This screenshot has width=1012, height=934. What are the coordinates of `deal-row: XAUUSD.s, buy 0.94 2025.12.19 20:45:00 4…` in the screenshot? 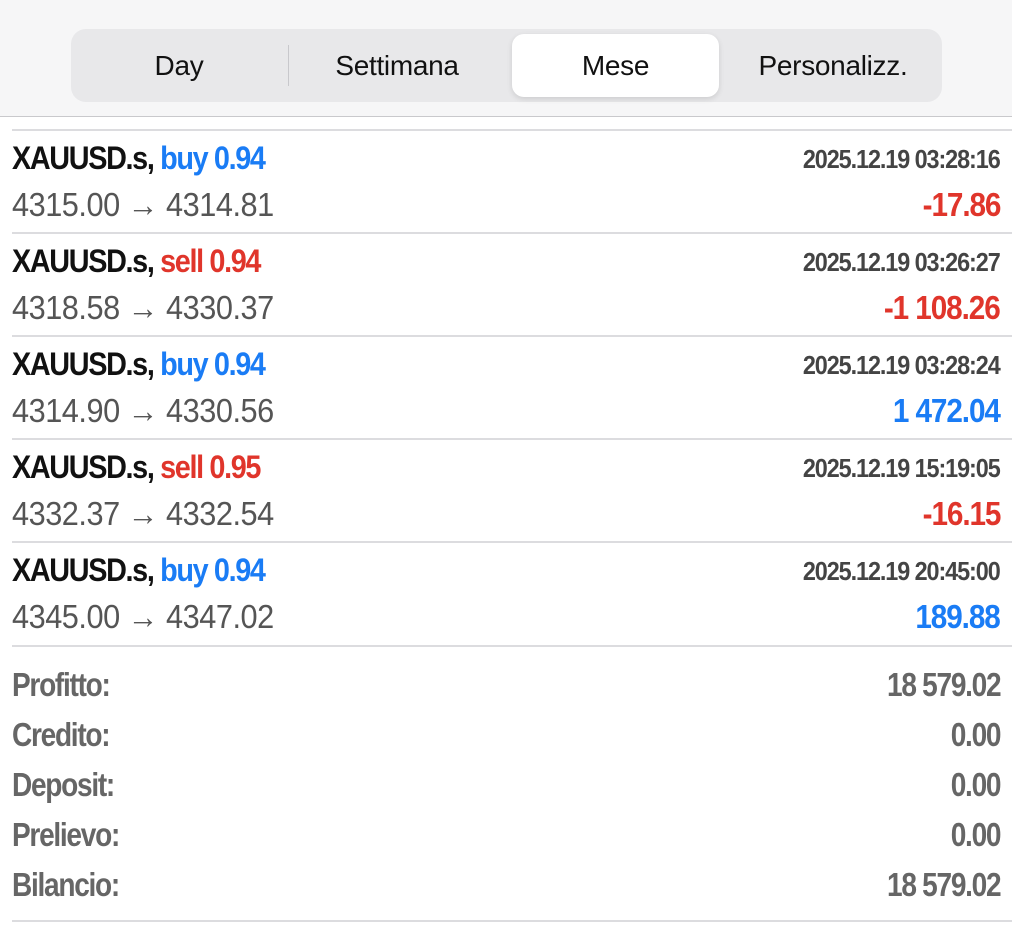 It's located at (506, 593).